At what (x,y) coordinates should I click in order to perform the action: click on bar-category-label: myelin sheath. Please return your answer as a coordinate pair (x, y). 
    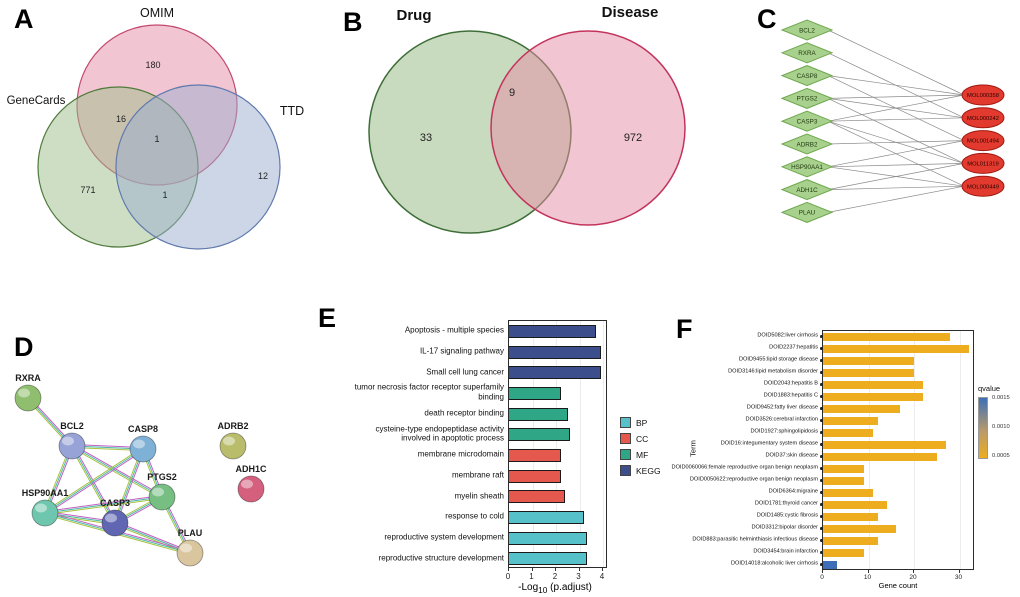
    Looking at the image, I should click on (479, 495).